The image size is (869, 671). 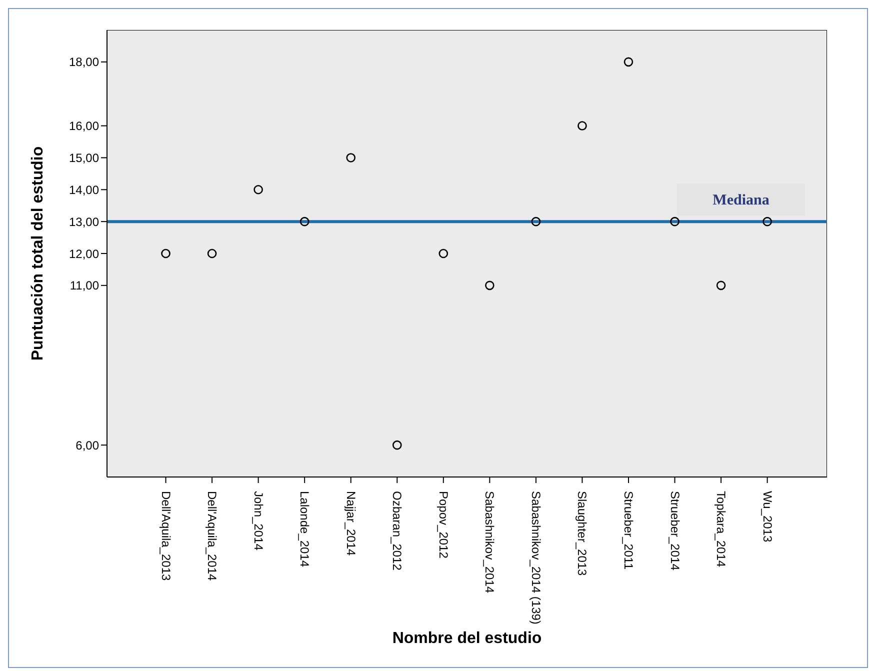 What do you see at coordinates (628, 530) in the screenshot?
I see `x-tick-label: Strueber_2011` at bounding box center [628, 530].